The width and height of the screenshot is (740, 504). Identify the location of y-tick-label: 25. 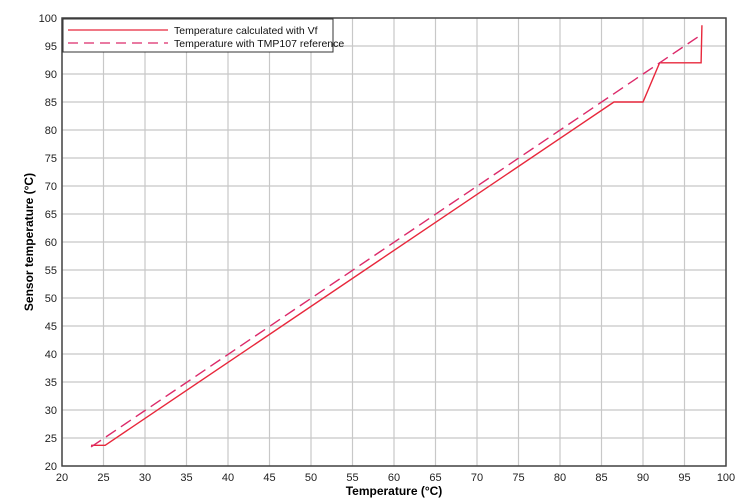
(51, 439).